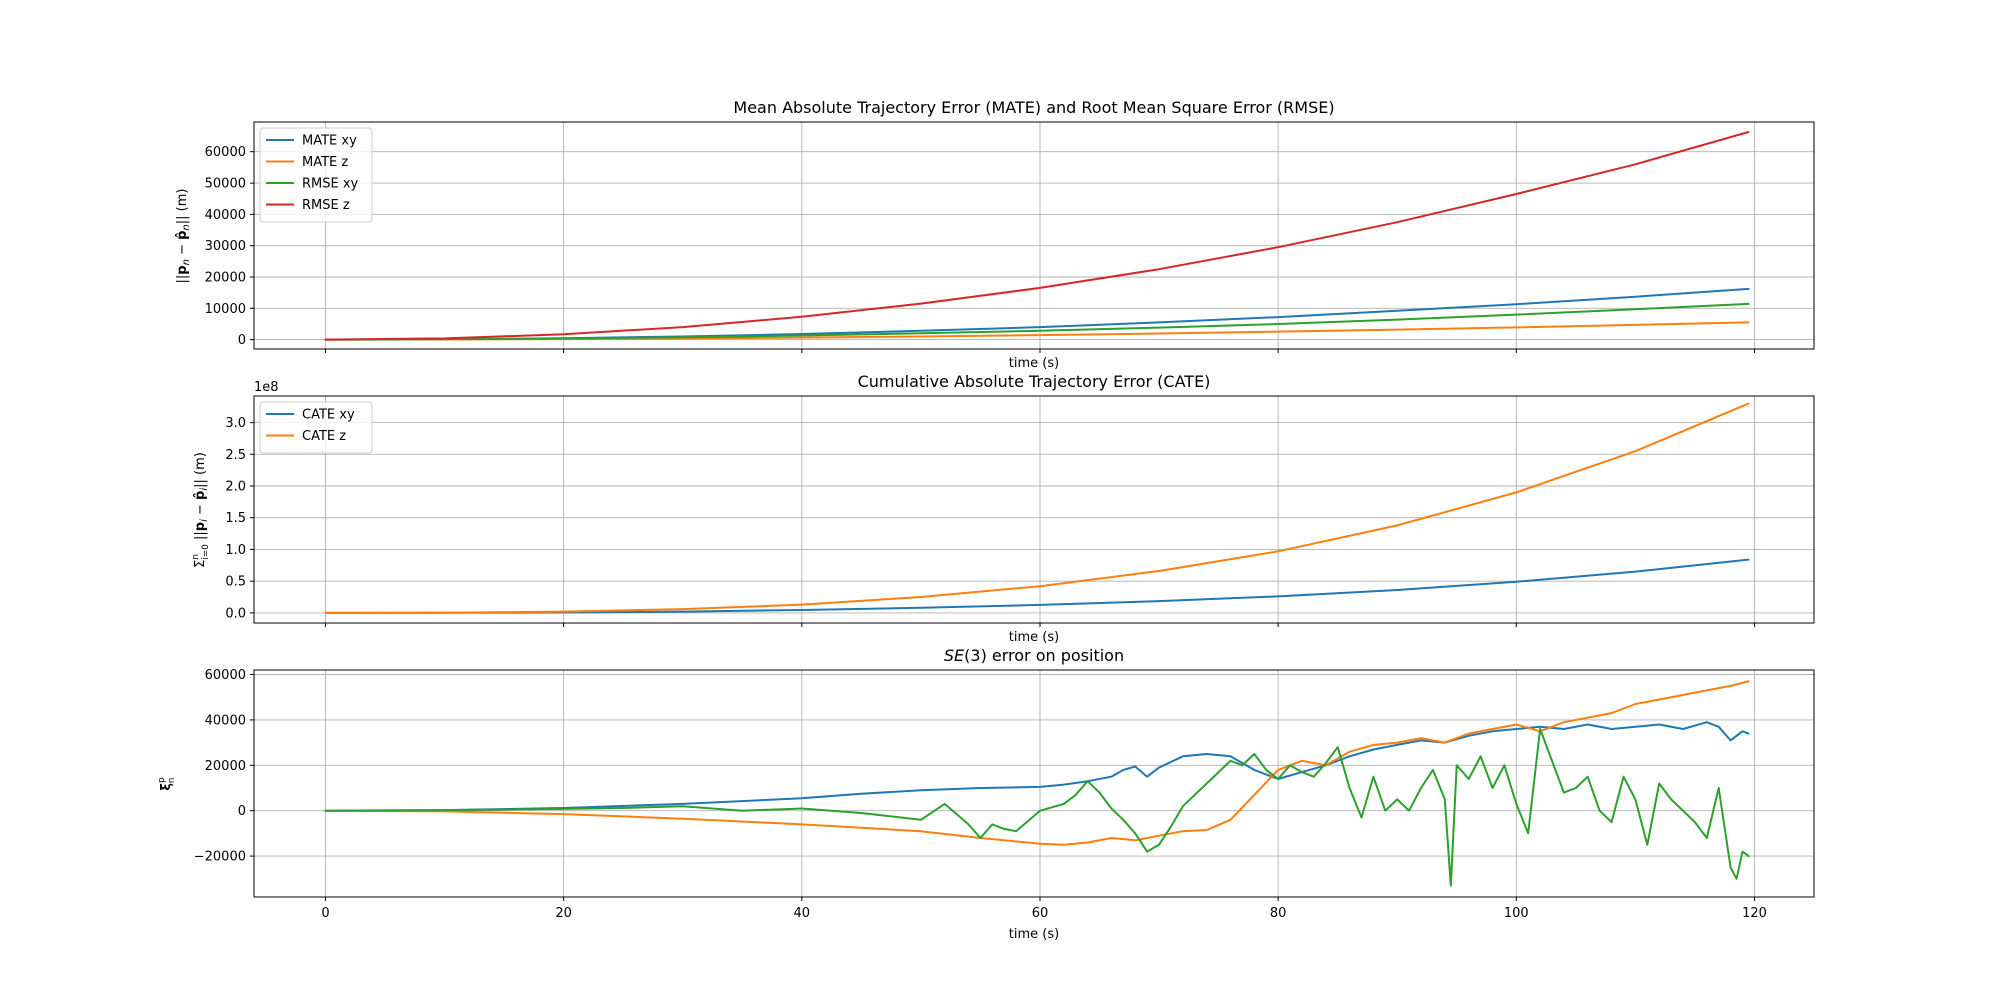 The height and width of the screenshot is (1000, 2000). What do you see at coordinates (235, 487) in the screenshot?
I see `y-tick-label: 2.0` at bounding box center [235, 487].